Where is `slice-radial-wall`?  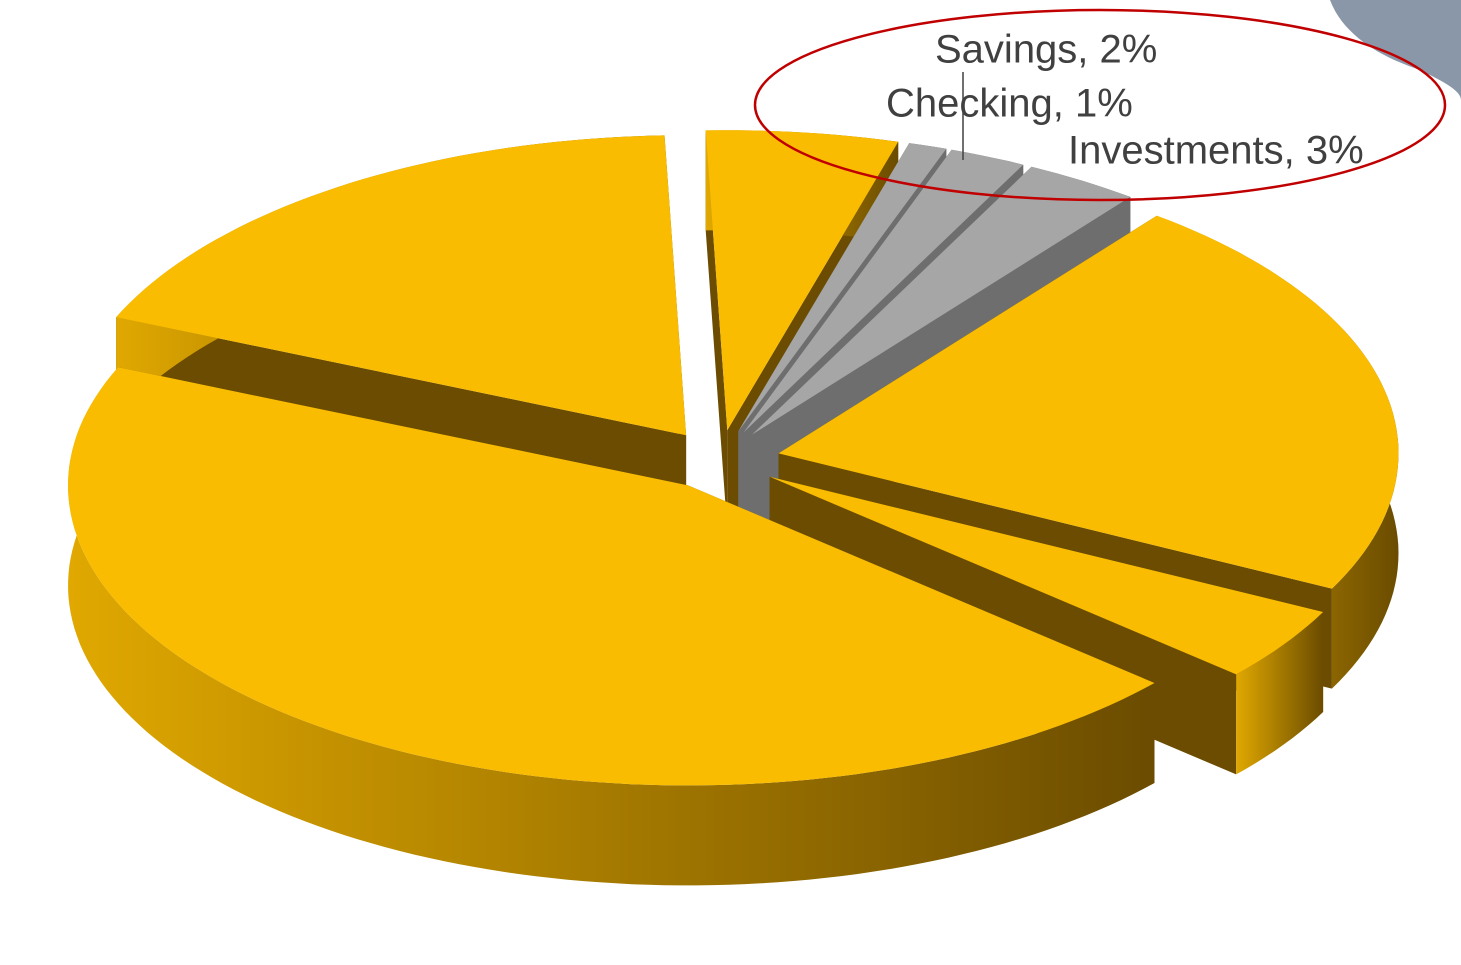 slice-radial-wall is located at coordinates (716, 330).